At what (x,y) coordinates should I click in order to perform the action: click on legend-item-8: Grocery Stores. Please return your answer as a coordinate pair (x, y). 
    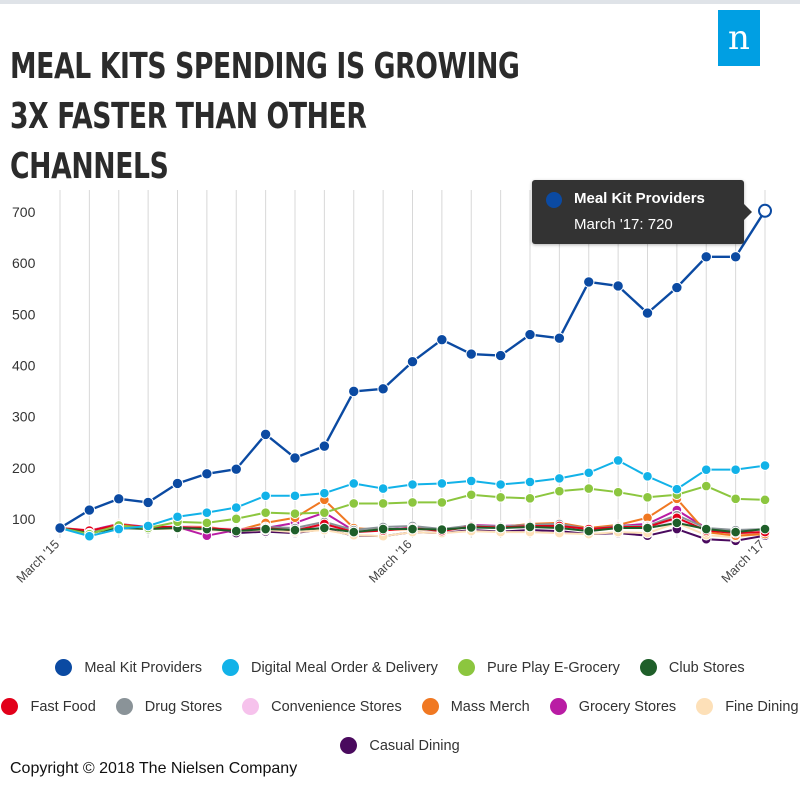
    Looking at the image, I should click on (612, 706).